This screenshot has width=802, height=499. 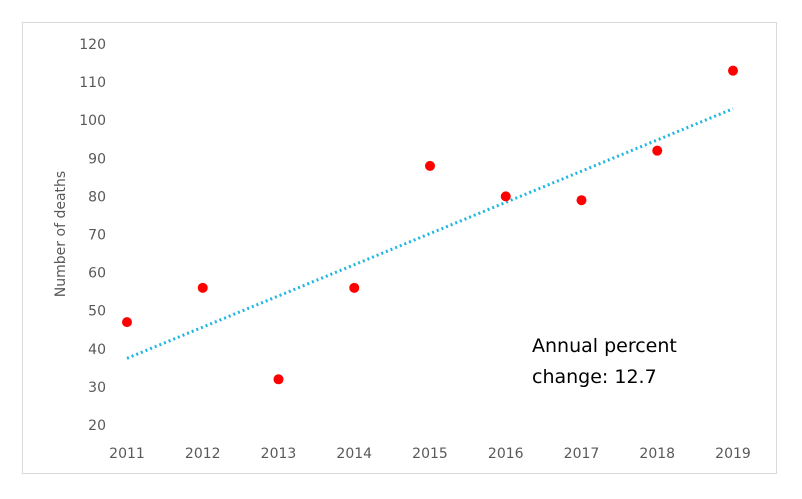 I want to click on x-tick-label: 2014, so click(x=354, y=454).